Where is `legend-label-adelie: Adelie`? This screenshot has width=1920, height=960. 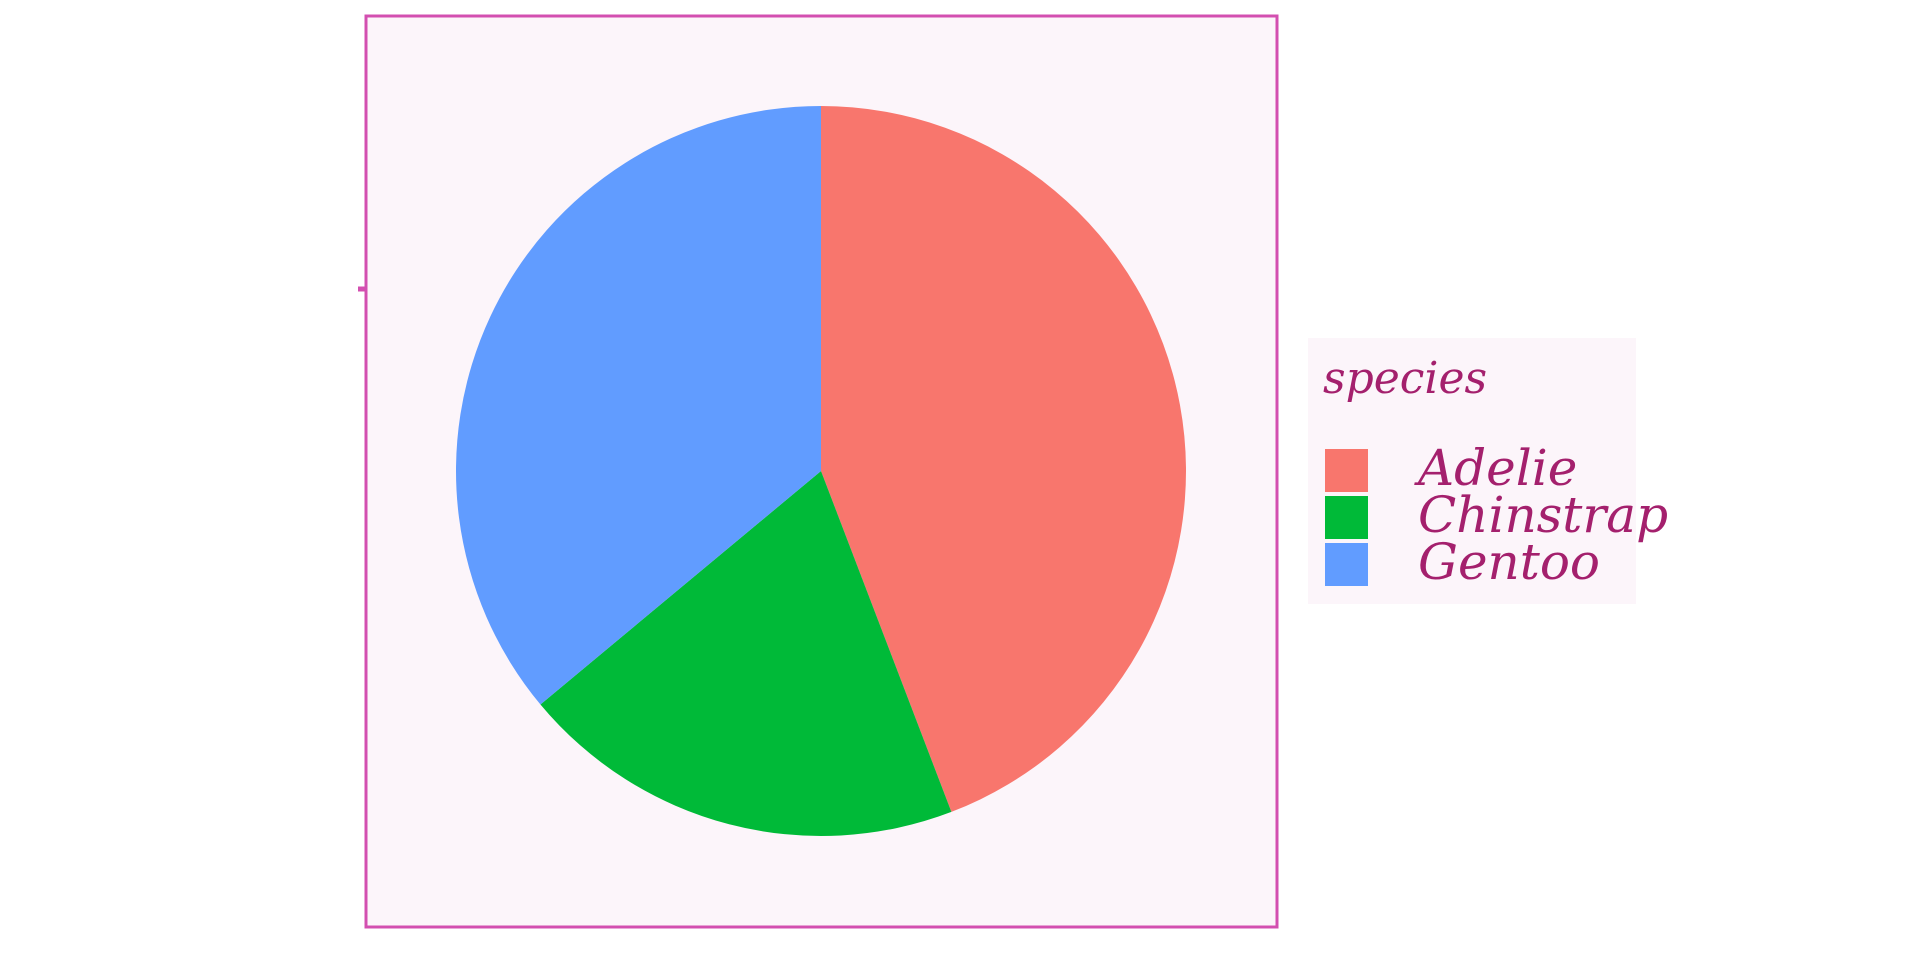 legend-label-adelie: Adelie is located at coordinates (1495, 468).